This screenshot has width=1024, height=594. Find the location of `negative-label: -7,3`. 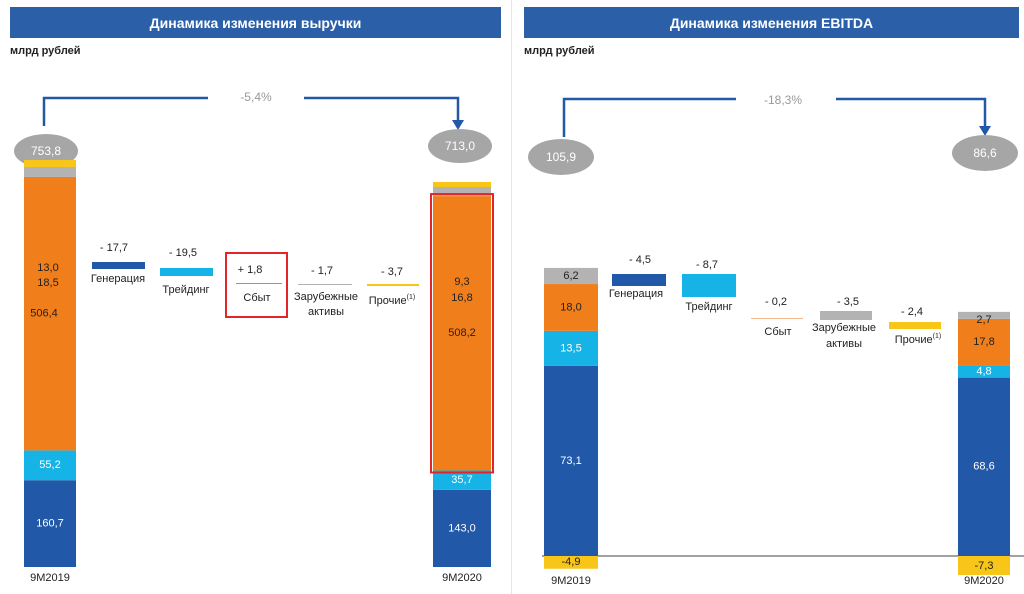

negative-label: -7,3 is located at coordinates (984, 566).